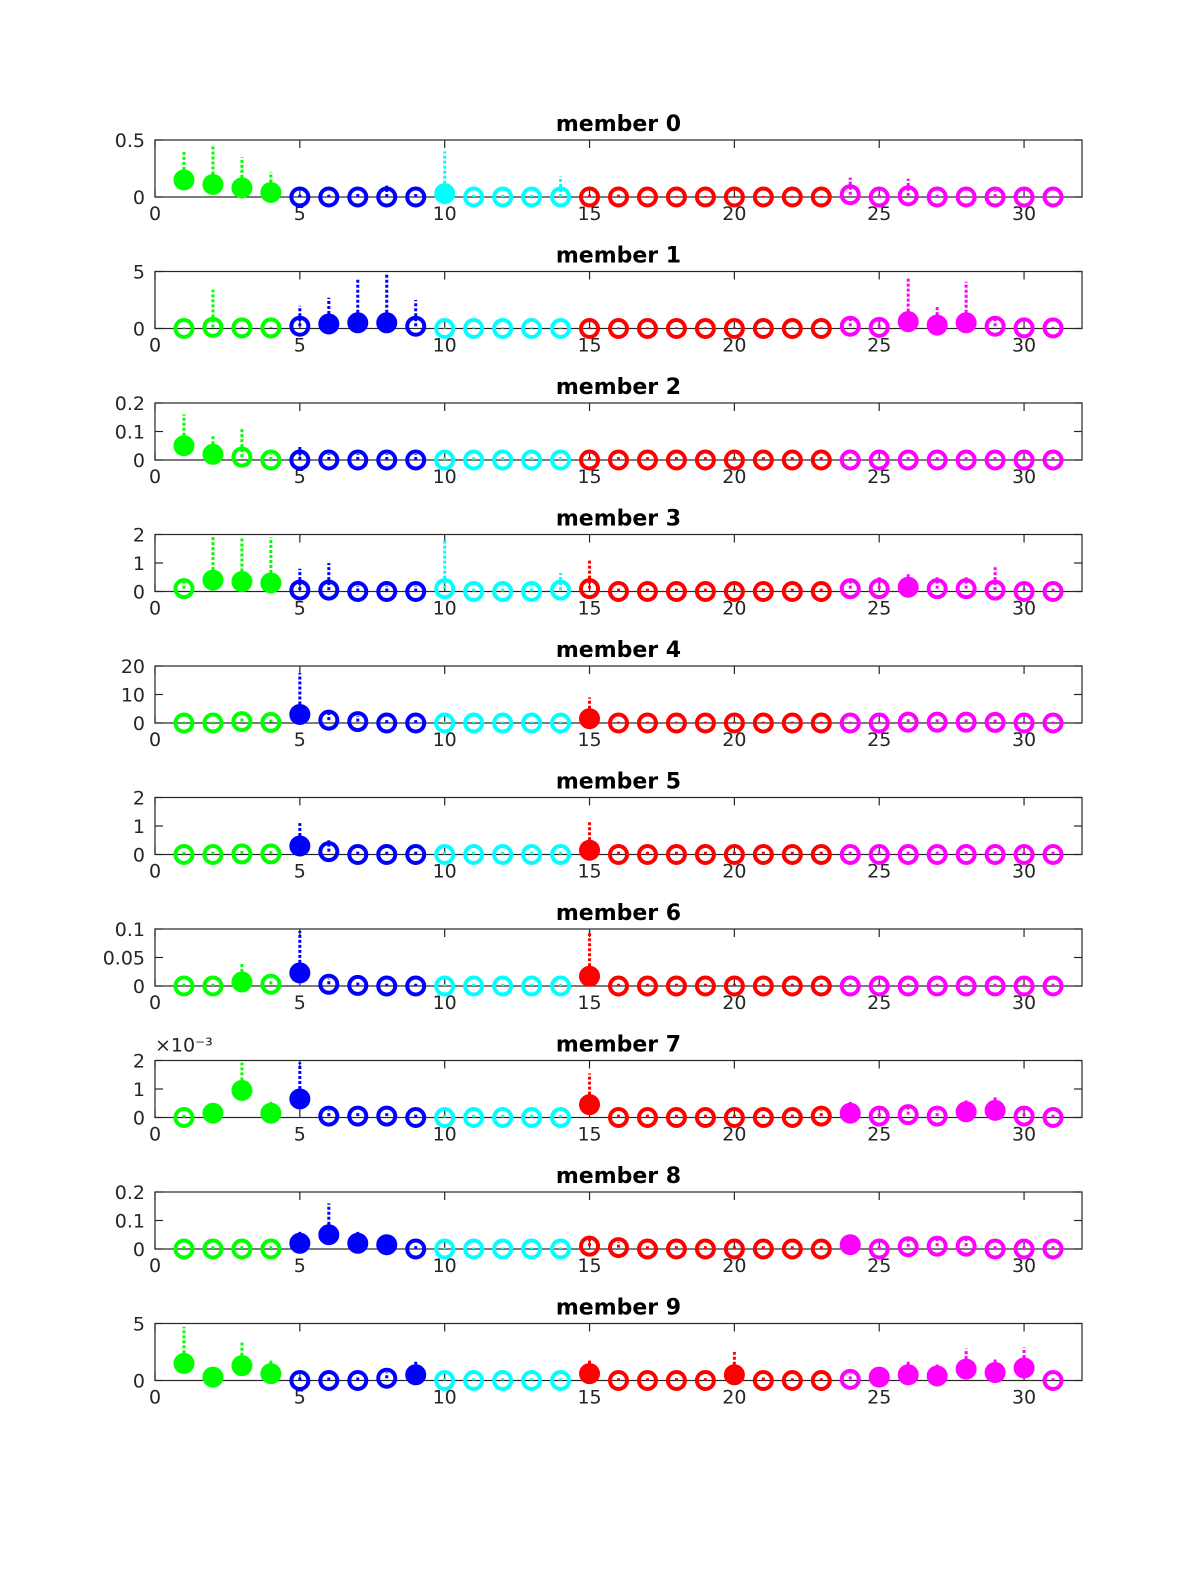 This screenshot has height=1575, width=1200. I want to click on subplot-title: member 5, so click(618, 782).